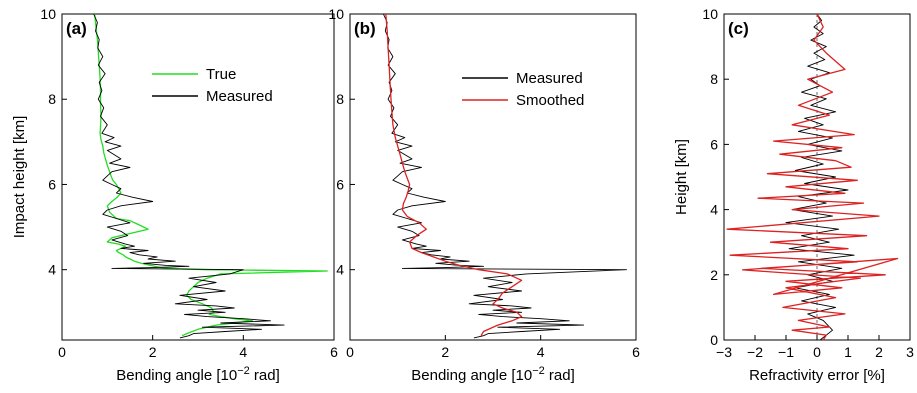  What do you see at coordinates (221, 74) in the screenshot?
I see `legend-label: True` at bounding box center [221, 74].